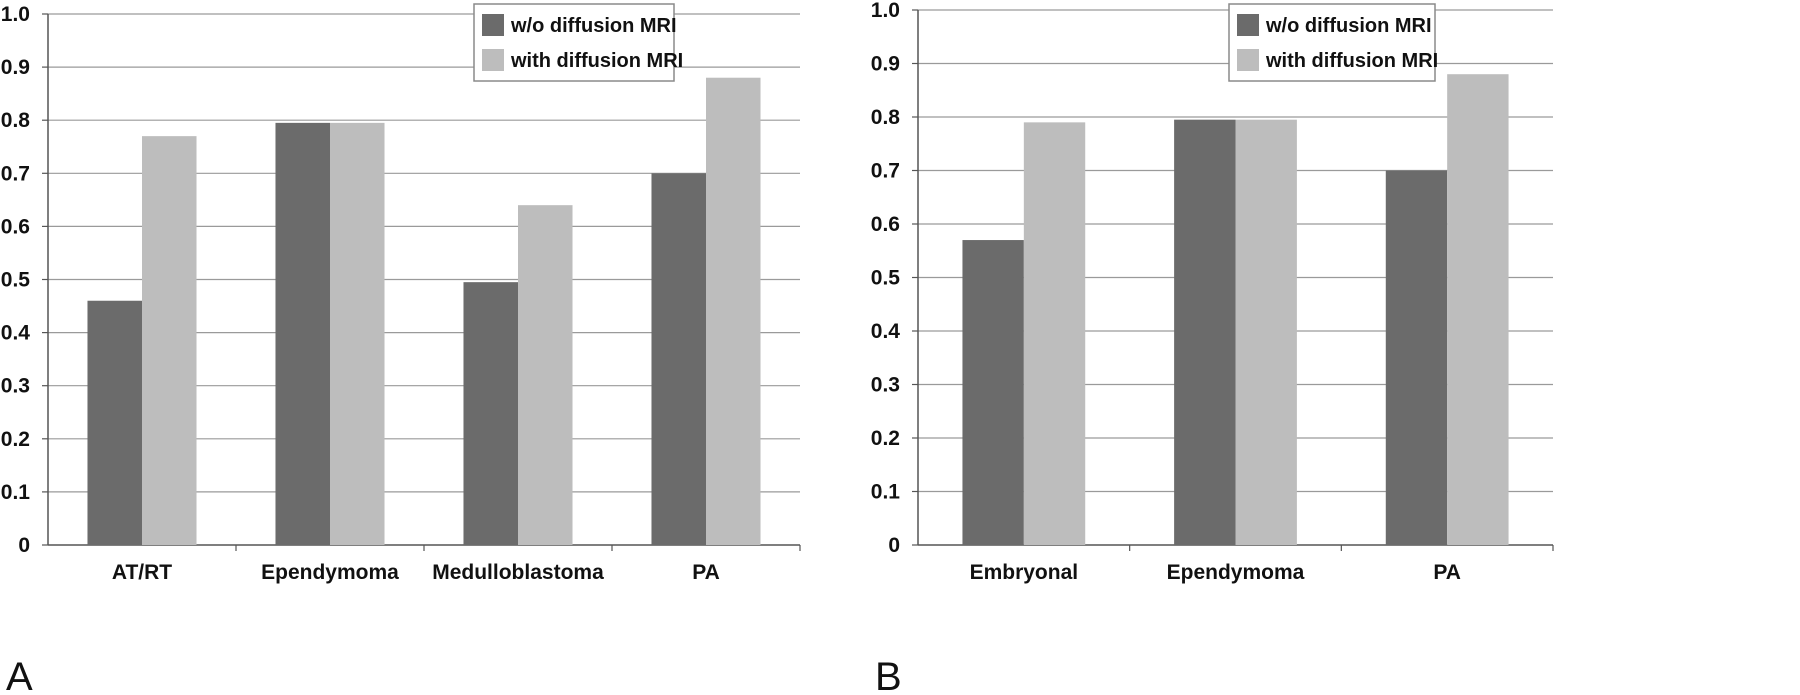 This screenshot has height=695, width=1800. What do you see at coordinates (518, 572) in the screenshot?
I see `x-category-label: Medulloblastoma` at bounding box center [518, 572].